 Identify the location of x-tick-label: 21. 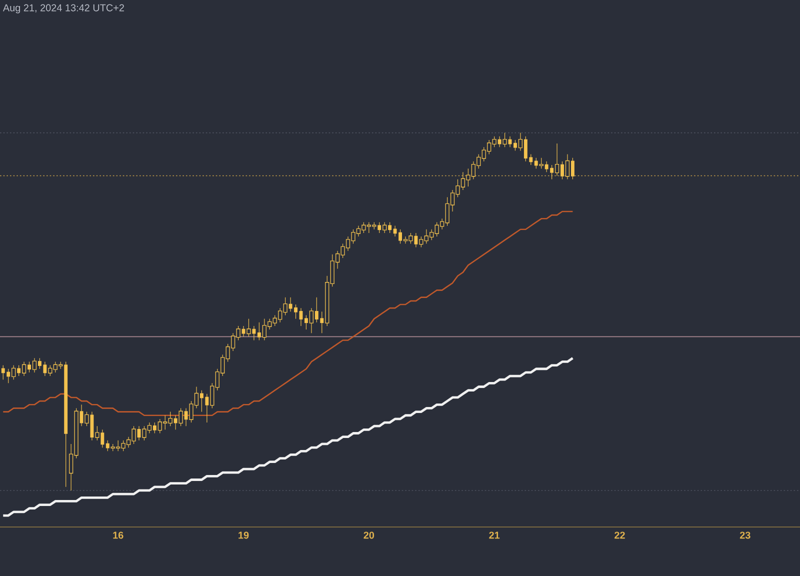
(494, 535).